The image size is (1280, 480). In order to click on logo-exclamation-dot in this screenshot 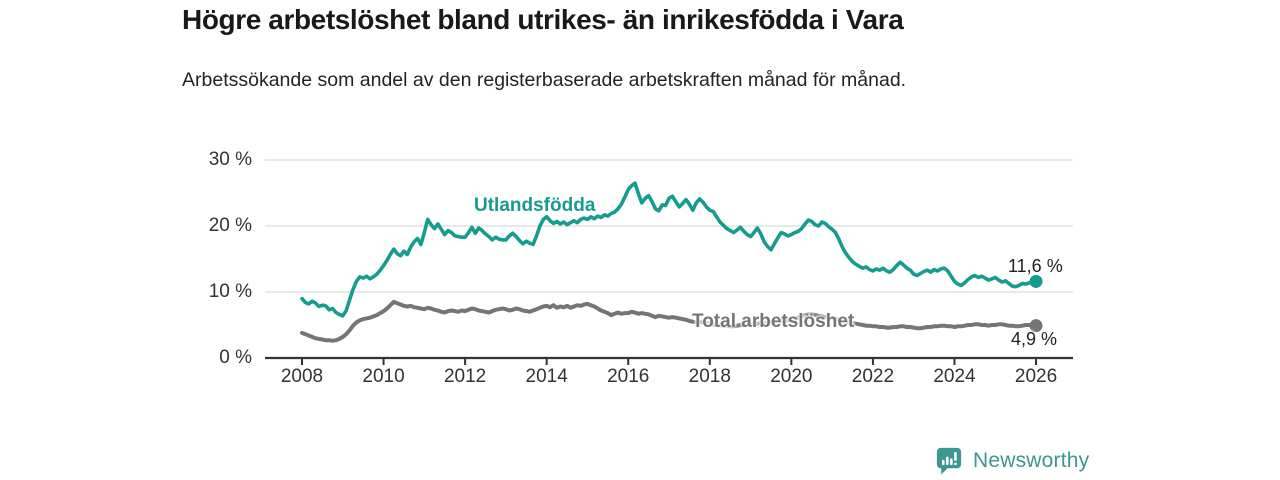, I will do `click(955, 464)`.